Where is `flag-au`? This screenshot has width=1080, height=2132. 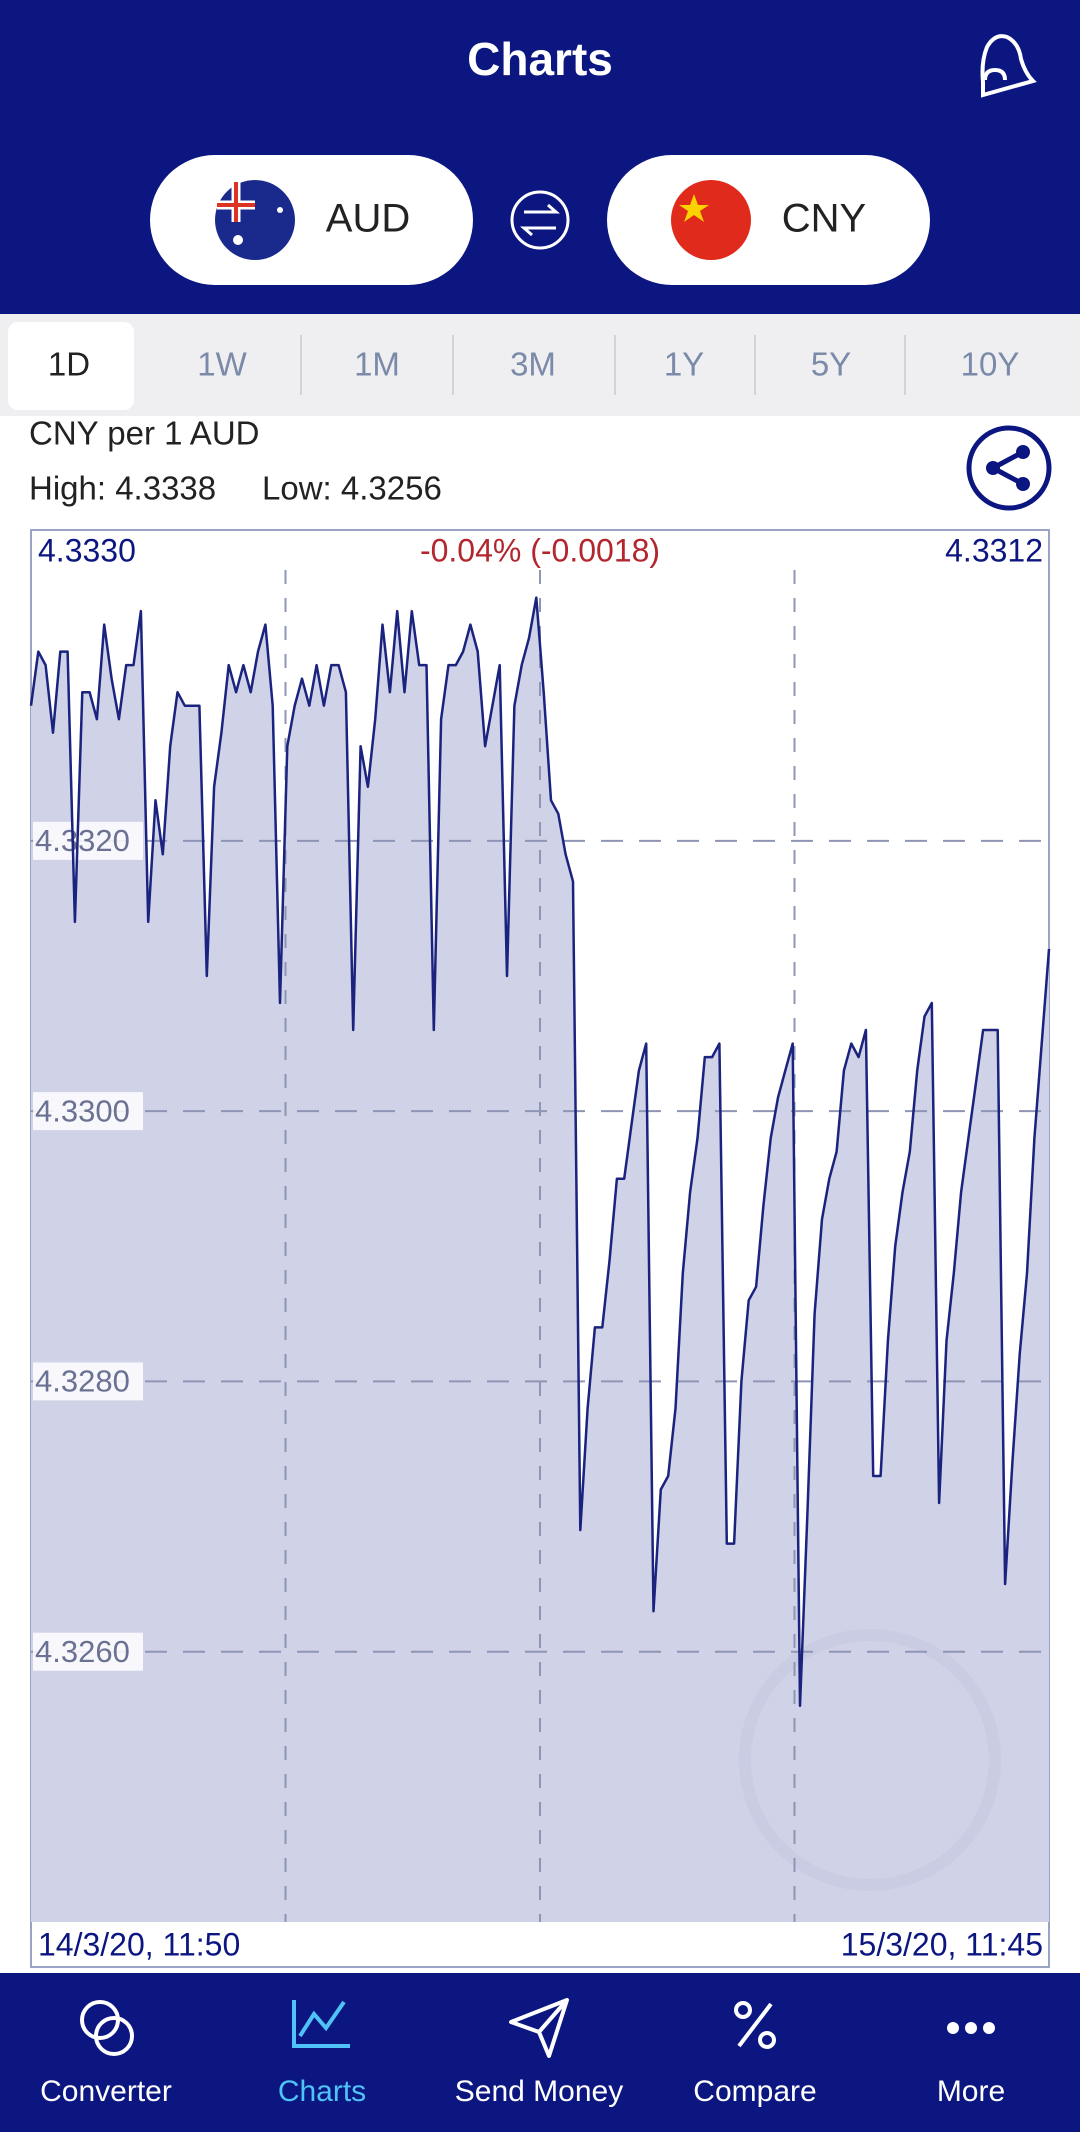
flag-au is located at coordinates (255, 220).